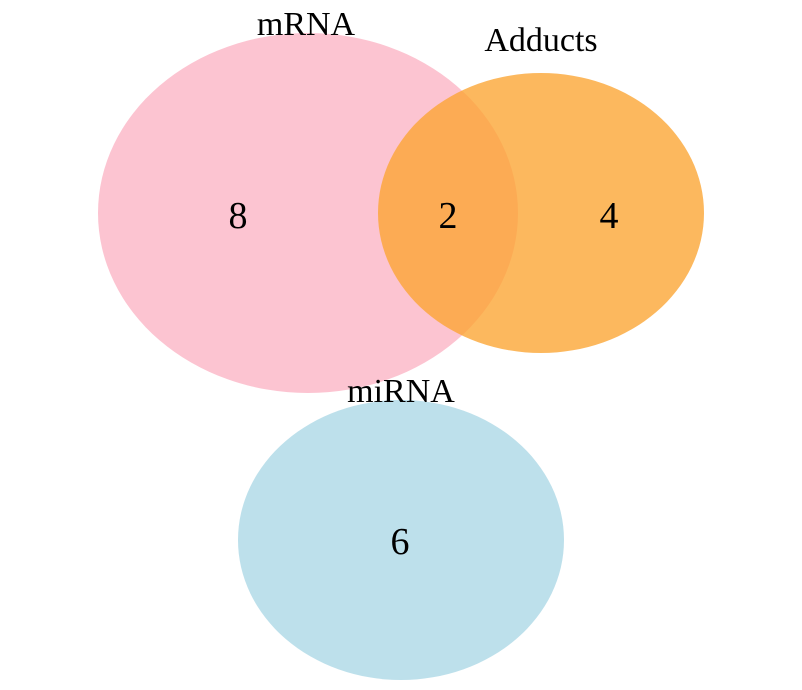 Image resolution: width=802 pixels, height=690 pixels. Describe the element at coordinates (401, 391) in the screenshot. I see `mirna-set-label: miRNA` at that location.